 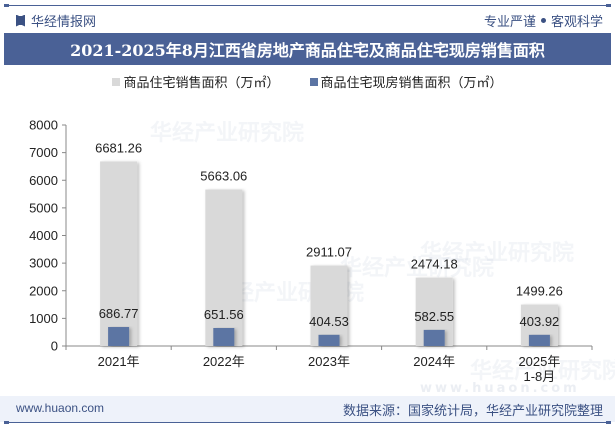 What do you see at coordinates (539, 291) in the screenshot?
I see `data-label-series1: 1499.26` at bounding box center [539, 291].